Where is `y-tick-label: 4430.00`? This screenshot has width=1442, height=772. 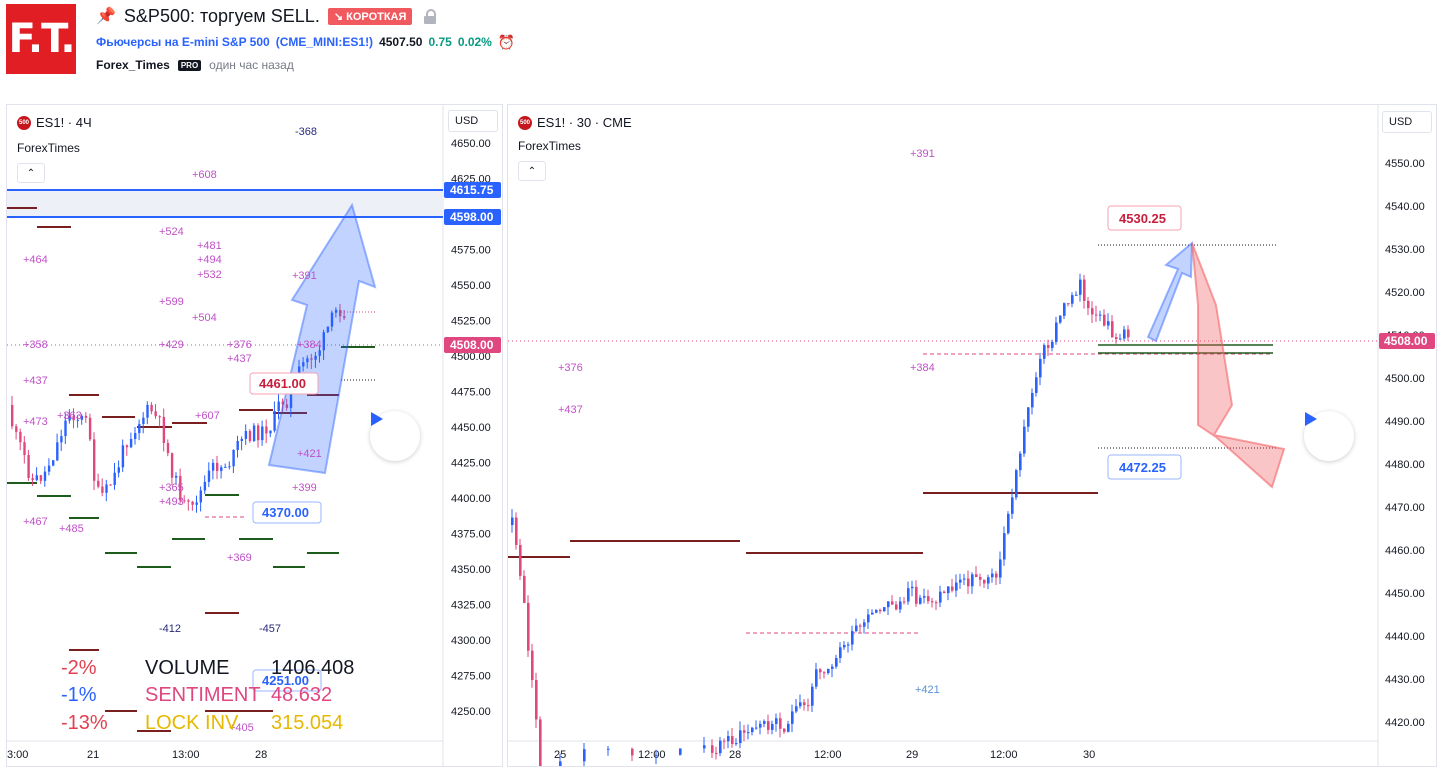 y-tick-label: 4430.00 is located at coordinates (1405, 680).